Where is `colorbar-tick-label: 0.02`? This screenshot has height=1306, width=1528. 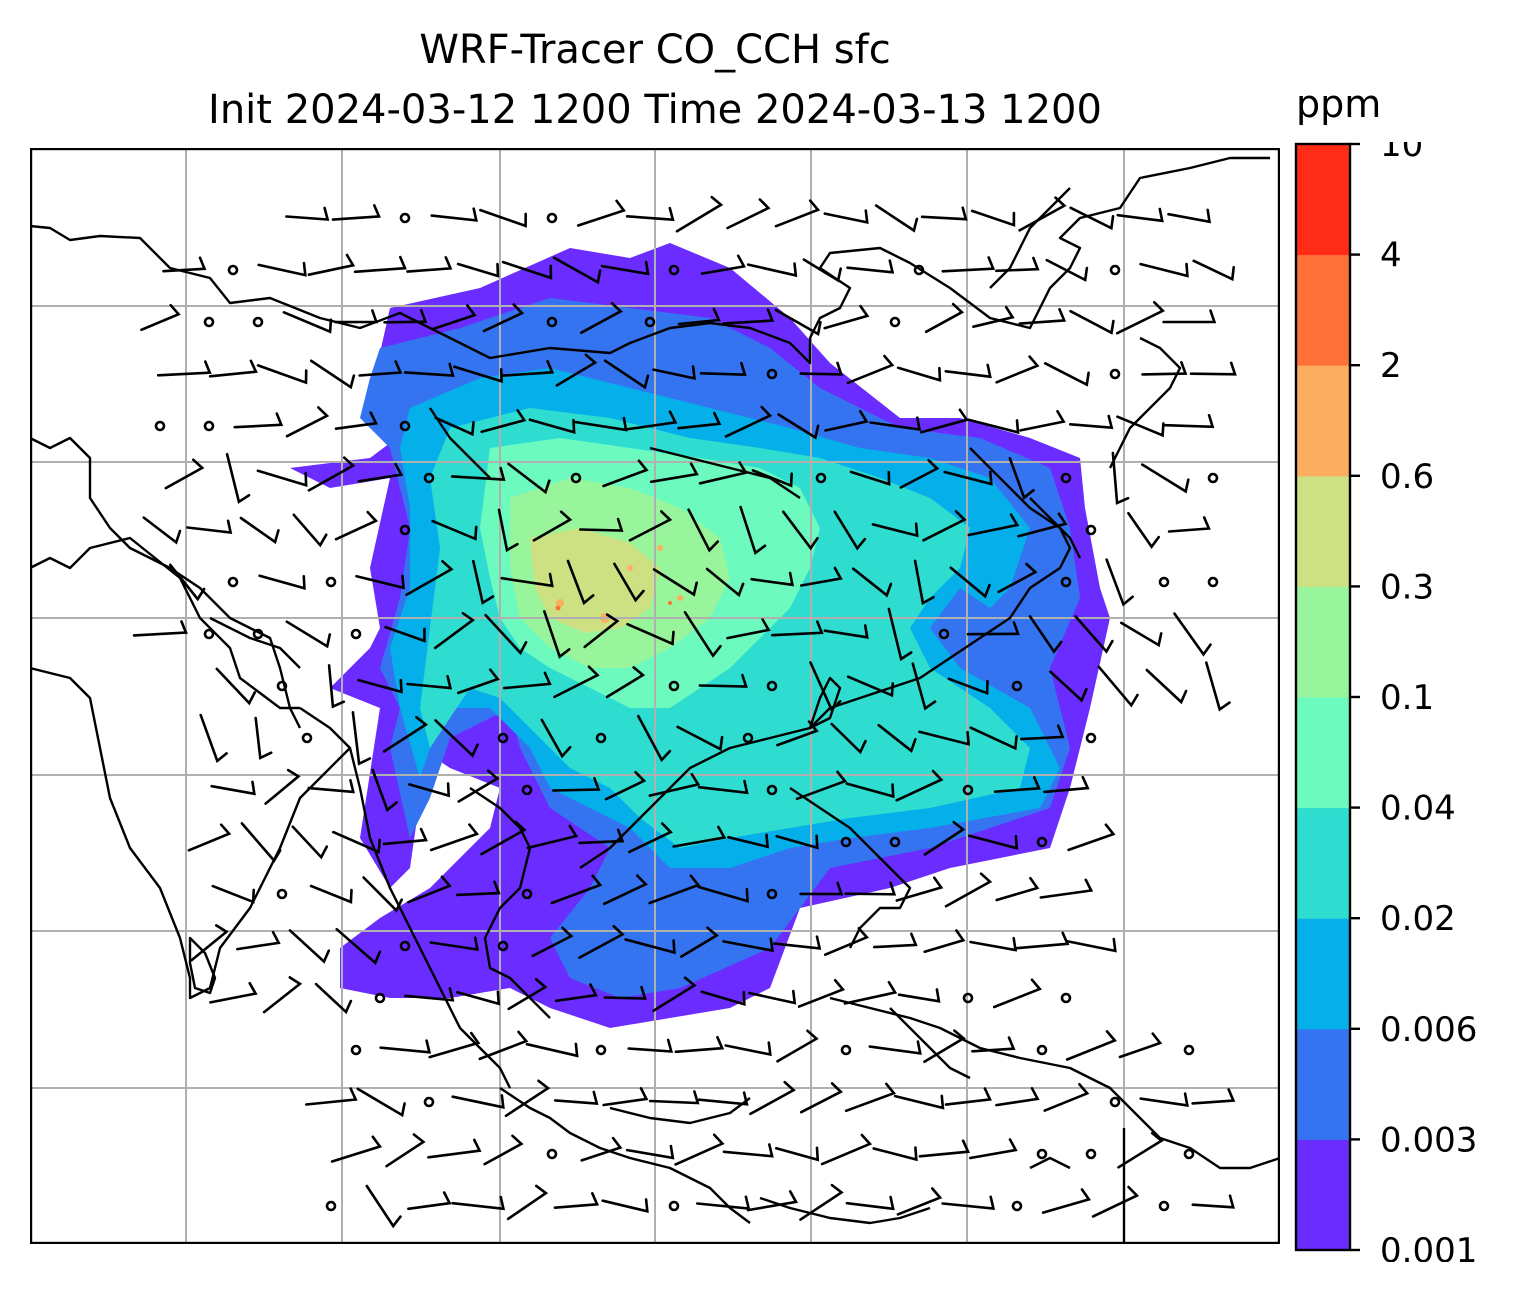 colorbar-tick-label: 0.02 is located at coordinates (1418, 919).